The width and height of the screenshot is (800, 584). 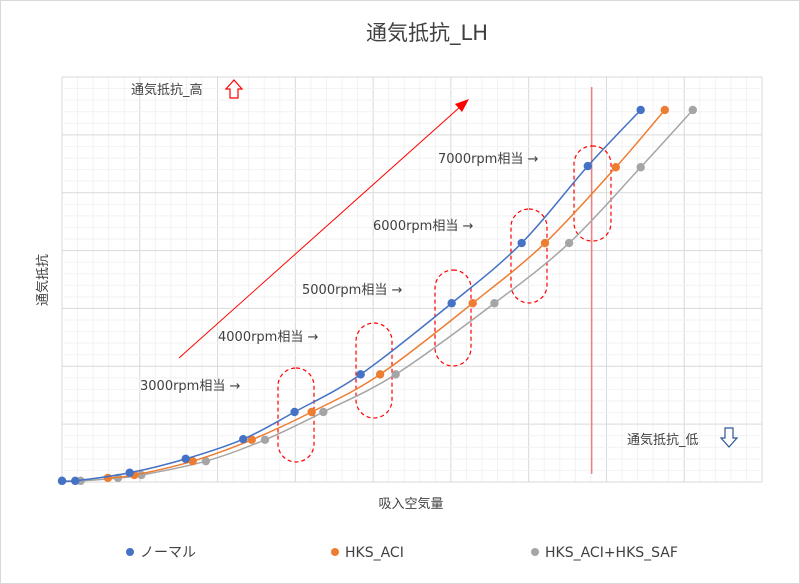 What do you see at coordinates (410, 504) in the screenshot?
I see `x-axis-label: 吸入空気量` at bounding box center [410, 504].